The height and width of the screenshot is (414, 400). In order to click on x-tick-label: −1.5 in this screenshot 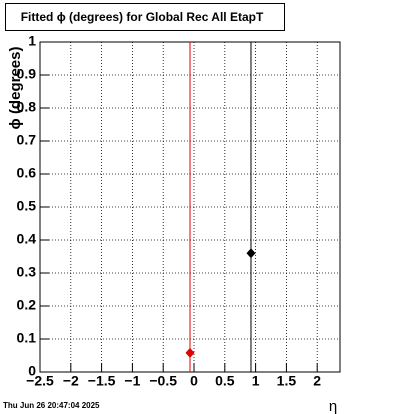, I will do `click(102, 381)`.